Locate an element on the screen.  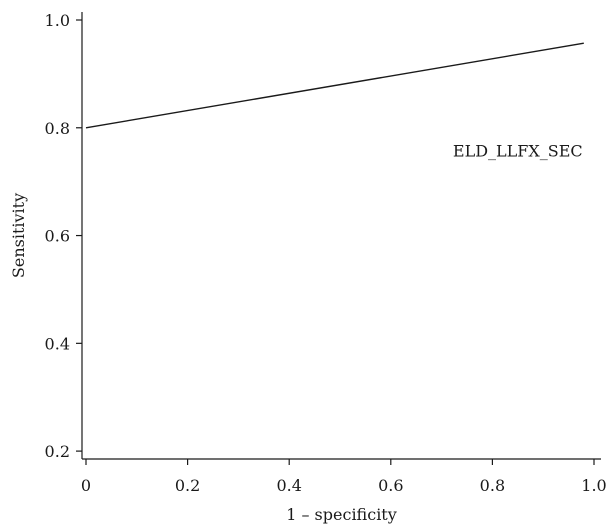
y-axis-label: Sensitivity is located at coordinates (18, 235).